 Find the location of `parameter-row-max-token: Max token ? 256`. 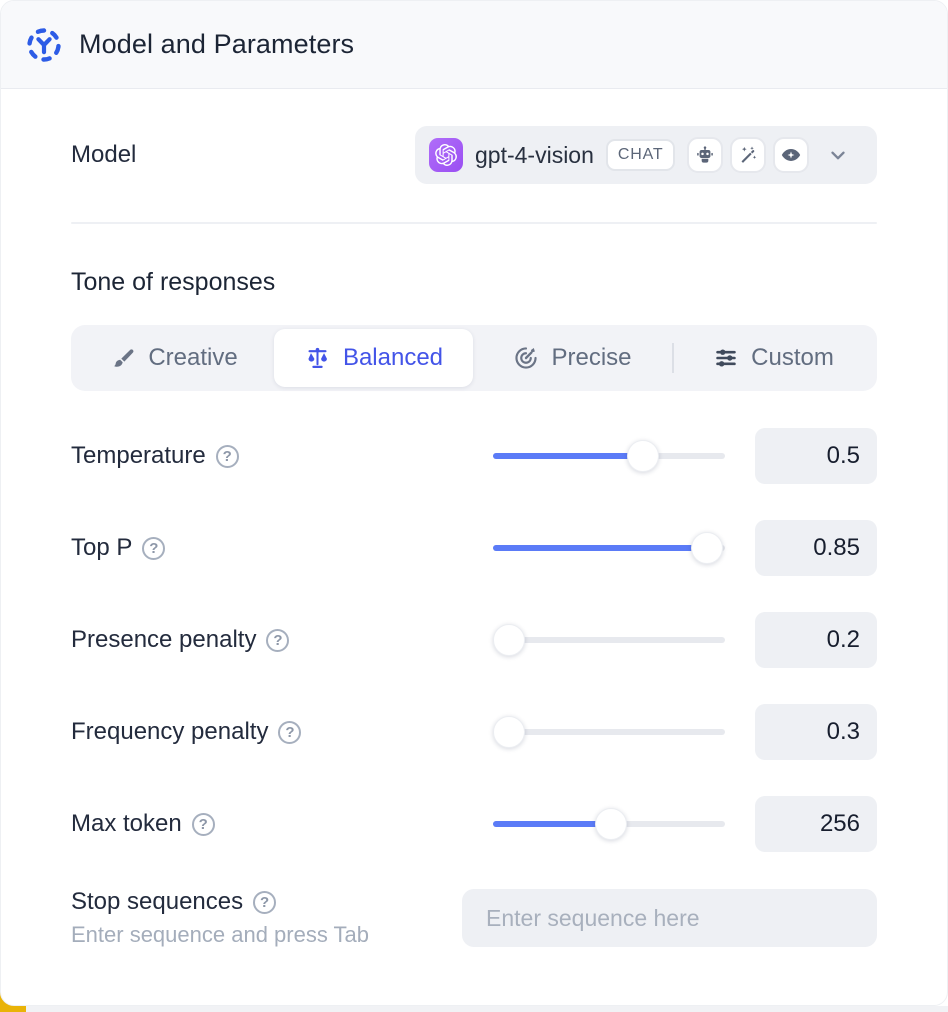

parameter-row-max-token: Max token ? 256 is located at coordinates (474, 824).